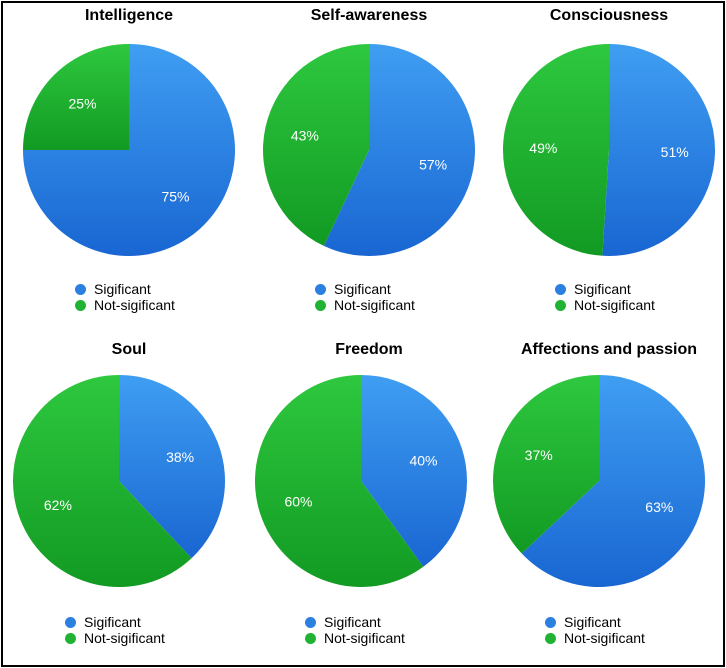 This screenshot has height=668, width=726. Describe the element at coordinates (305, 136) in the screenshot. I see `slice-label: 43%` at that location.